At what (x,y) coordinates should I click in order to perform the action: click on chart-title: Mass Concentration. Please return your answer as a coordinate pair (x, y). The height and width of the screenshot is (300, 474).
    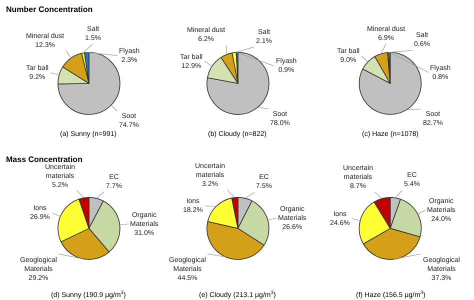
    Looking at the image, I should click on (44, 159).